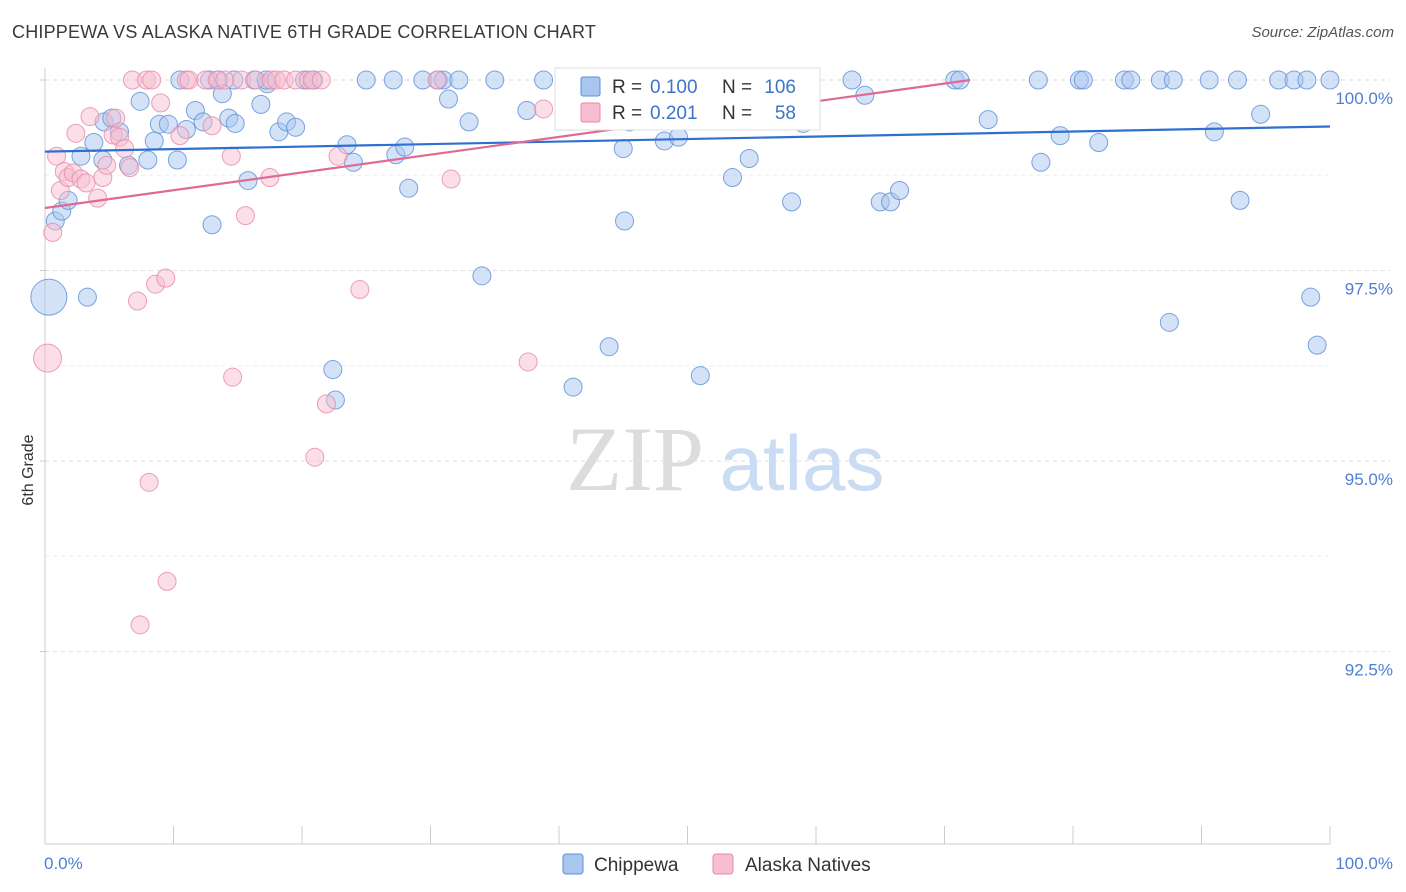  Describe the element at coordinates (723, 864) in the screenshot. I see `bottom-legend-swatch-alaska` at that location.